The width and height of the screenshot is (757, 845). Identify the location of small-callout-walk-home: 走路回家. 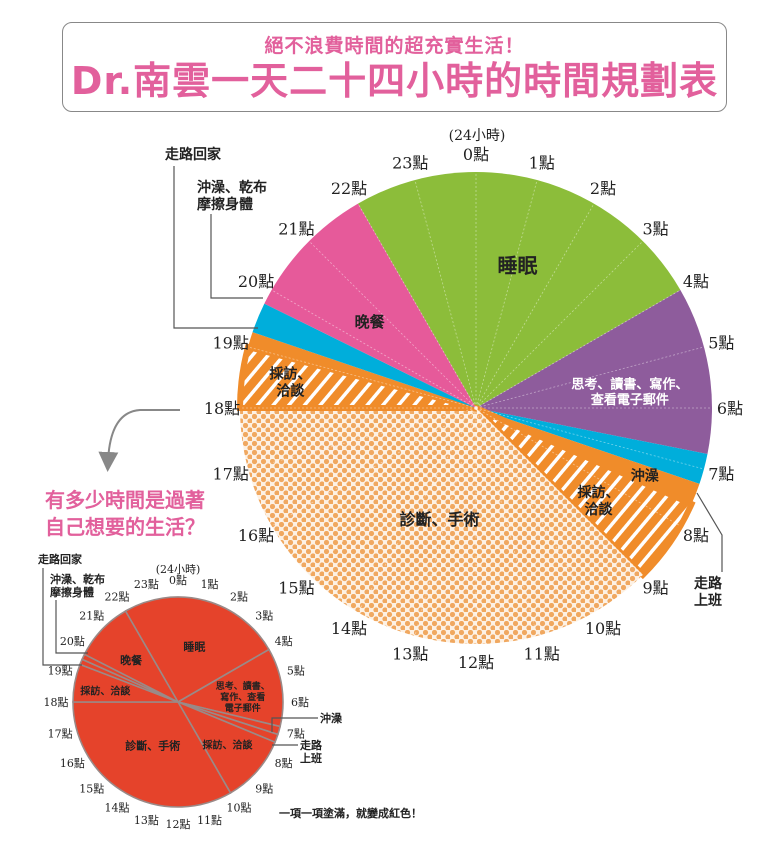
(60, 559).